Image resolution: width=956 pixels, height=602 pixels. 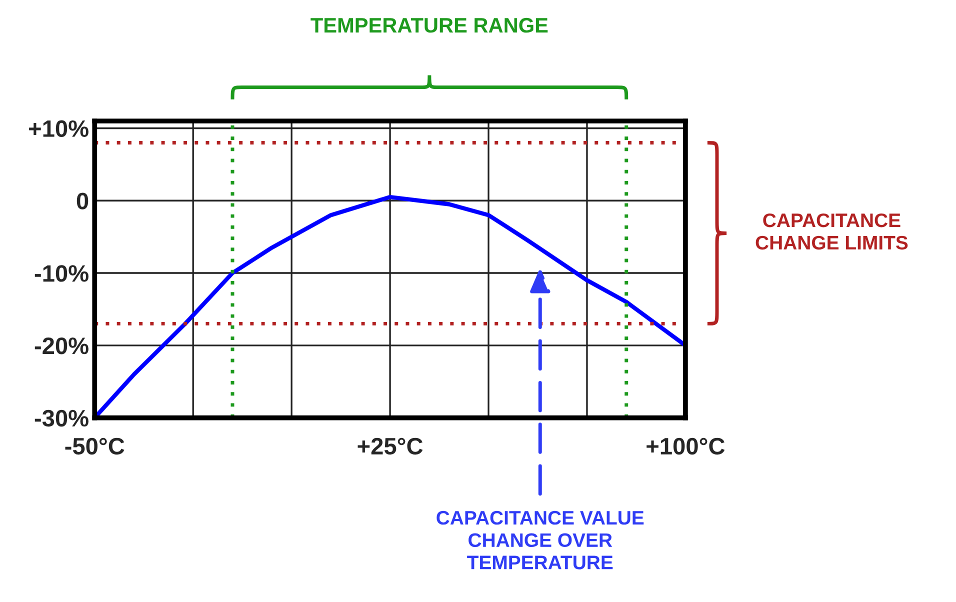 I want to click on x-tick-label: +100°C, so click(x=685, y=446).